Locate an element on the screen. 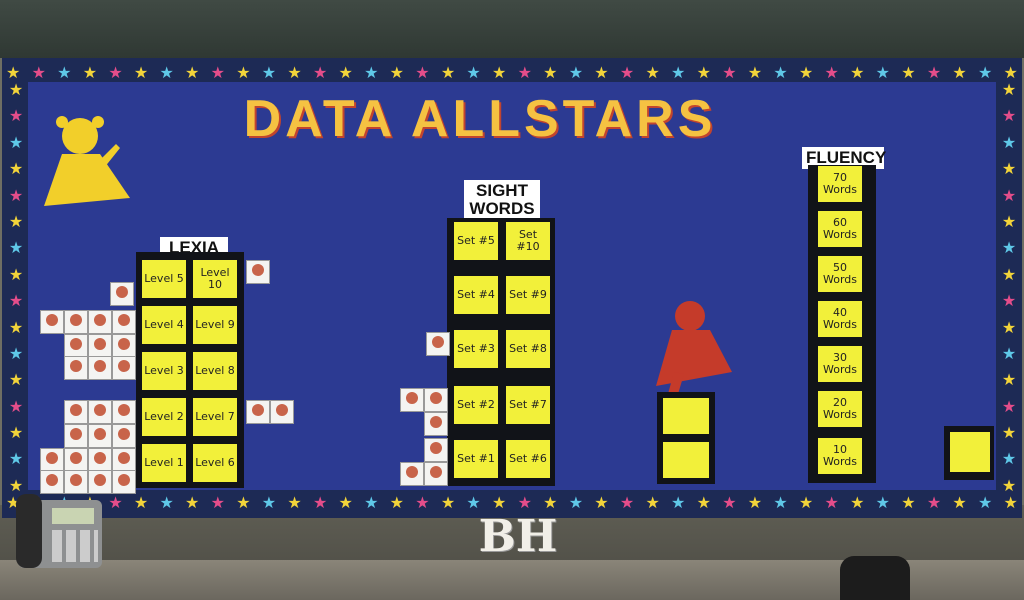 The height and width of the screenshot is (600, 1024). lexia-level-note: Level 6 is located at coordinates (215, 463).